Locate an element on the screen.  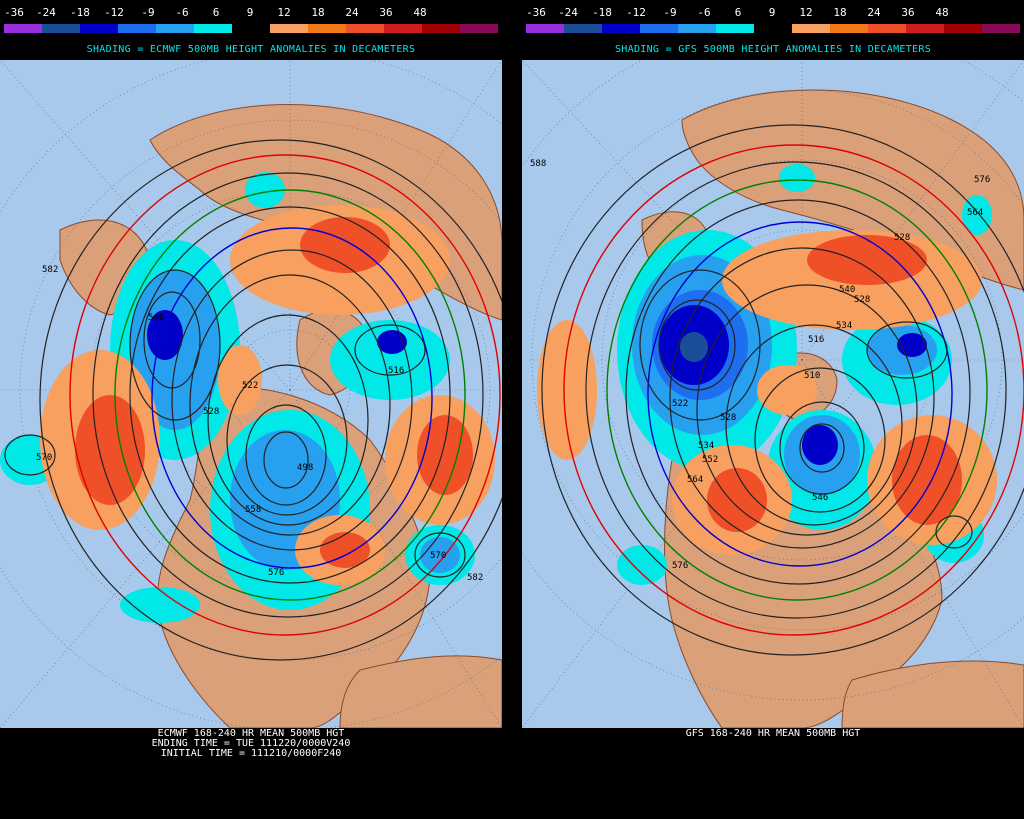
panel-divider is located at coordinates (512, 409).